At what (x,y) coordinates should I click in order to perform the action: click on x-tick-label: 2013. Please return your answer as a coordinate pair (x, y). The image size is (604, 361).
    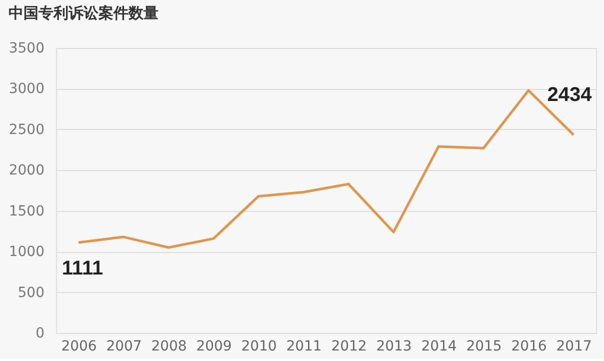
    Looking at the image, I should click on (394, 346).